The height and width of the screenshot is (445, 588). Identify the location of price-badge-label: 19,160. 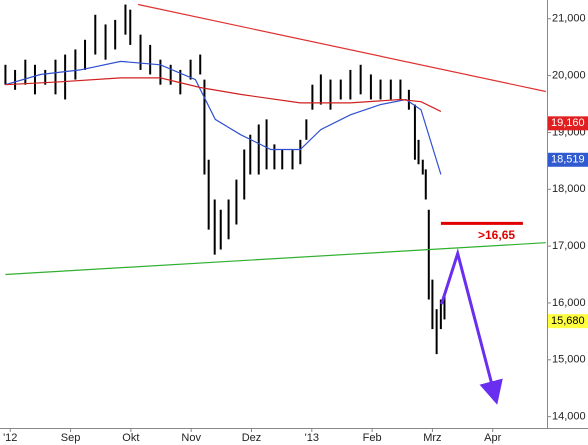
(568, 123).